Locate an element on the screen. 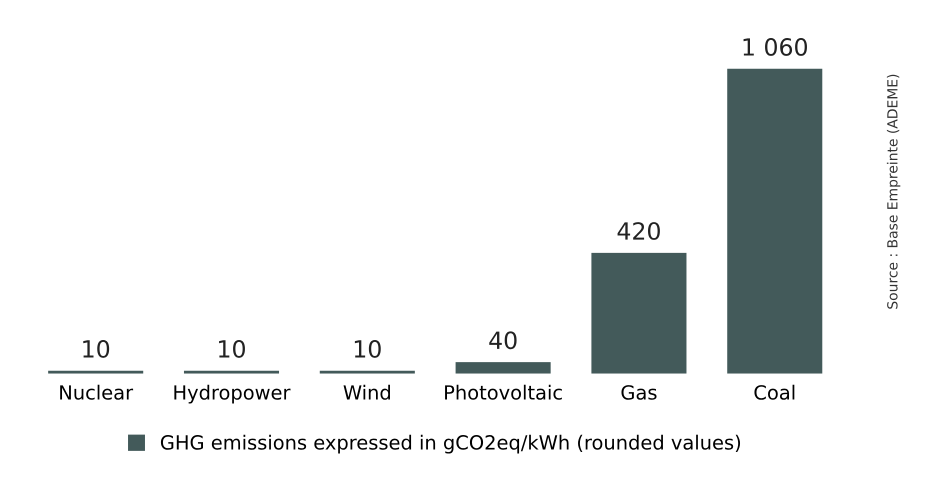 Image resolution: width=926 pixels, height=479 pixels. source-note: Source : Base Empreinte (ADEME) is located at coordinates (893, 191).